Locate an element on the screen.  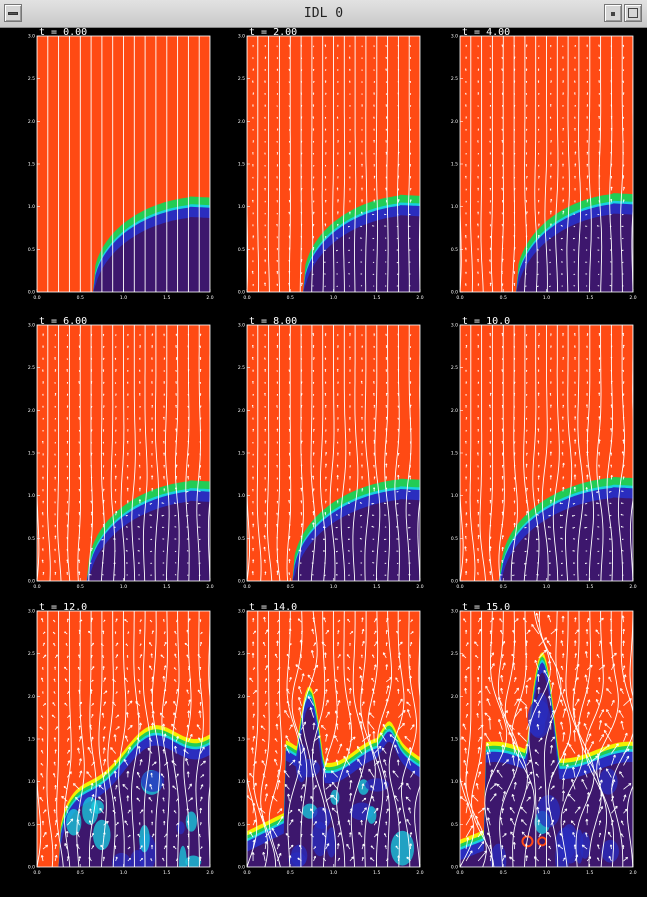
field-lines is located at coordinates (123, 164).